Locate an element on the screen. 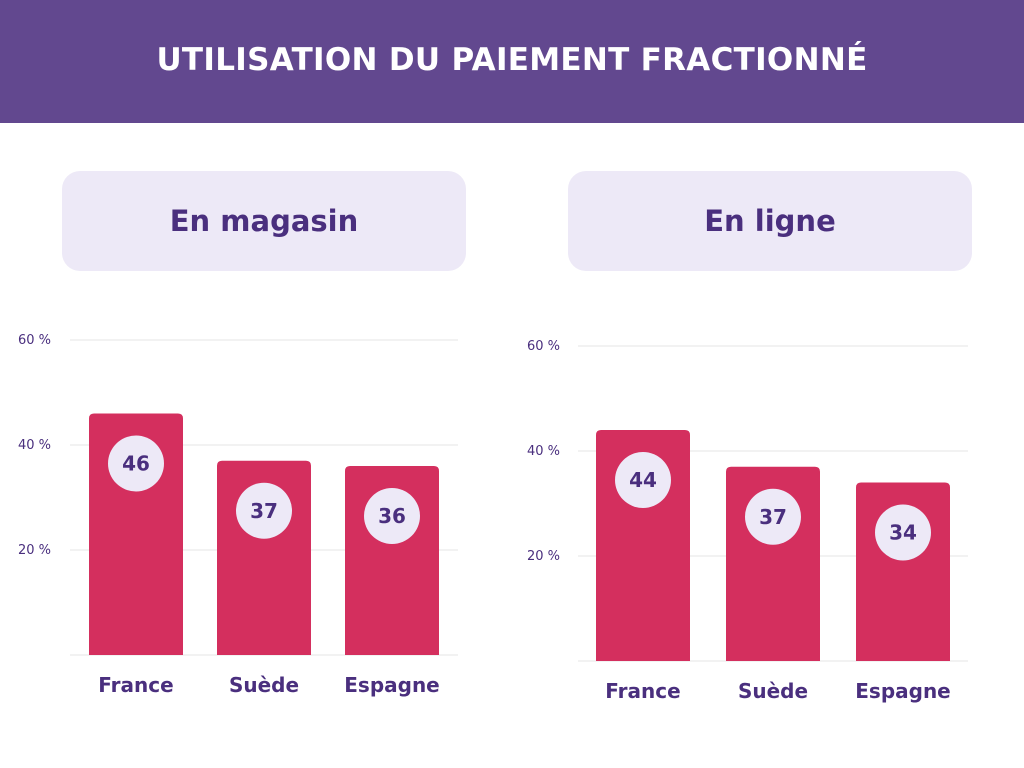 The image size is (1024, 768). data-label-in-store: 36 is located at coordinates (392, 516).